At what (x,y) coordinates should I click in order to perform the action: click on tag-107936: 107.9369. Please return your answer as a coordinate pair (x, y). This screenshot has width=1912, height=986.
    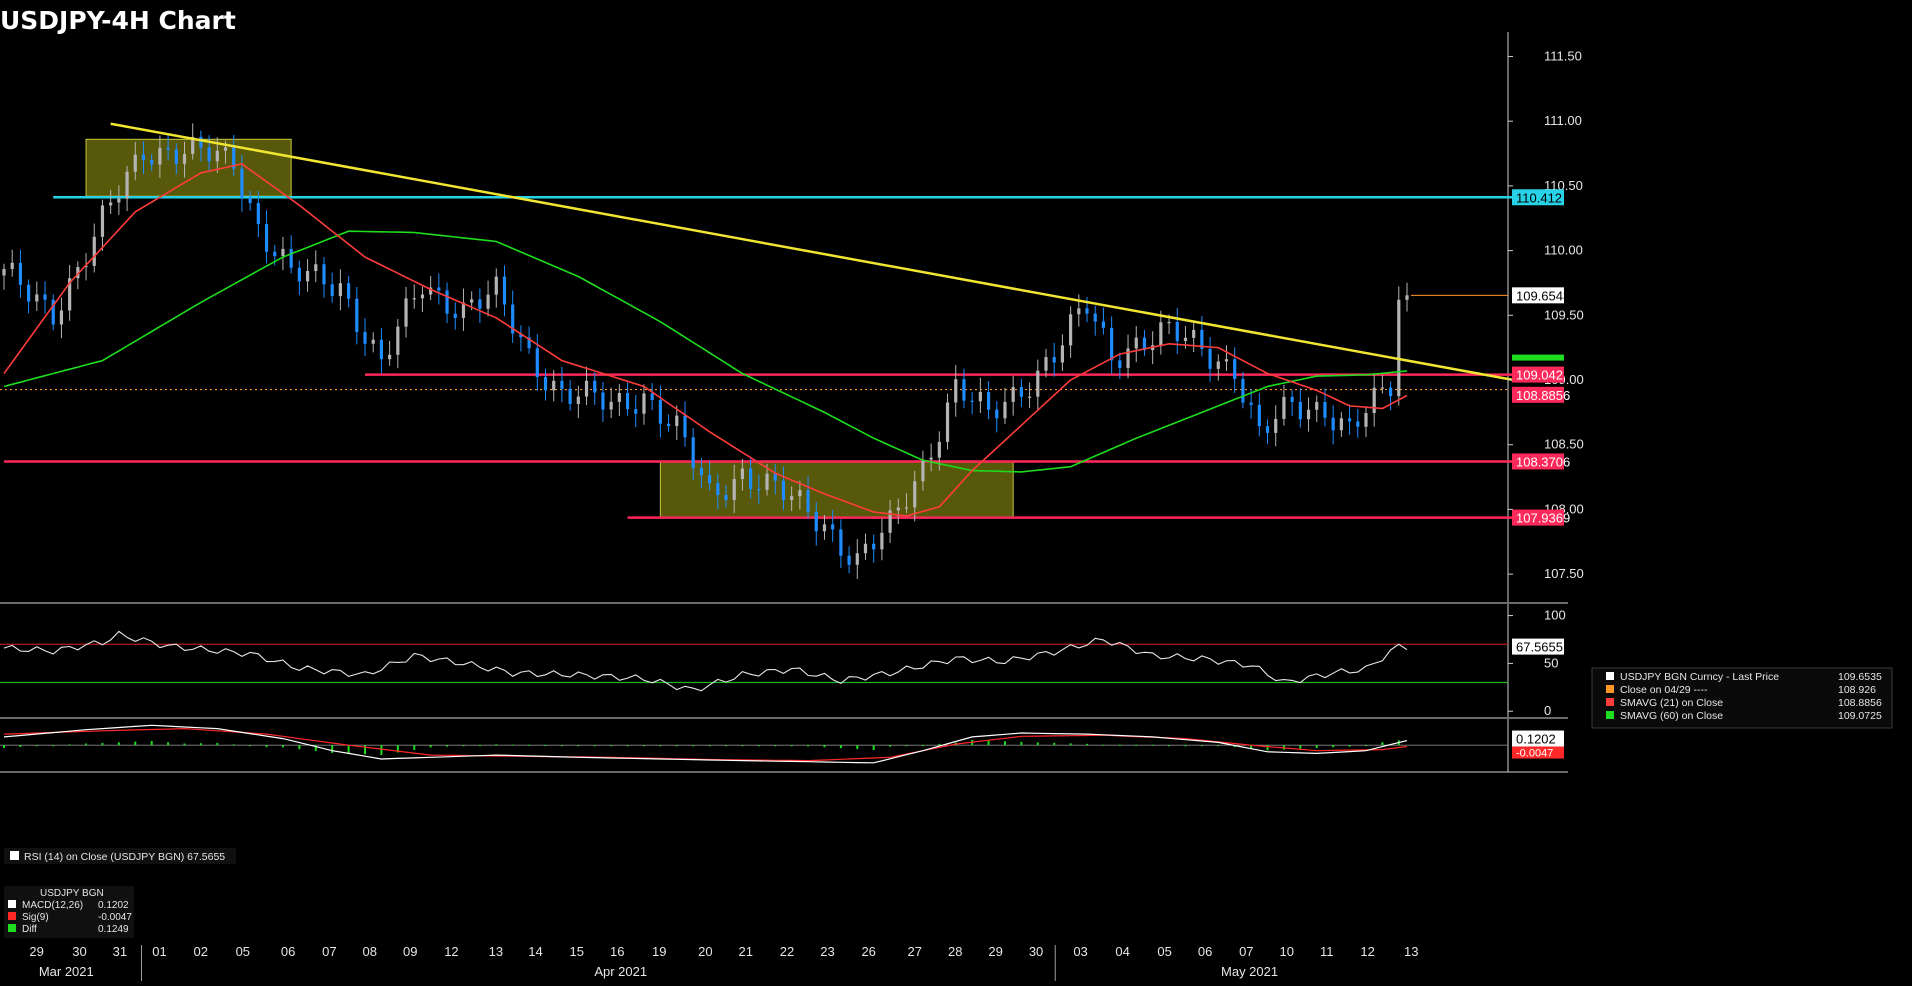
    Looking at the image, I should click on (1543, 518).